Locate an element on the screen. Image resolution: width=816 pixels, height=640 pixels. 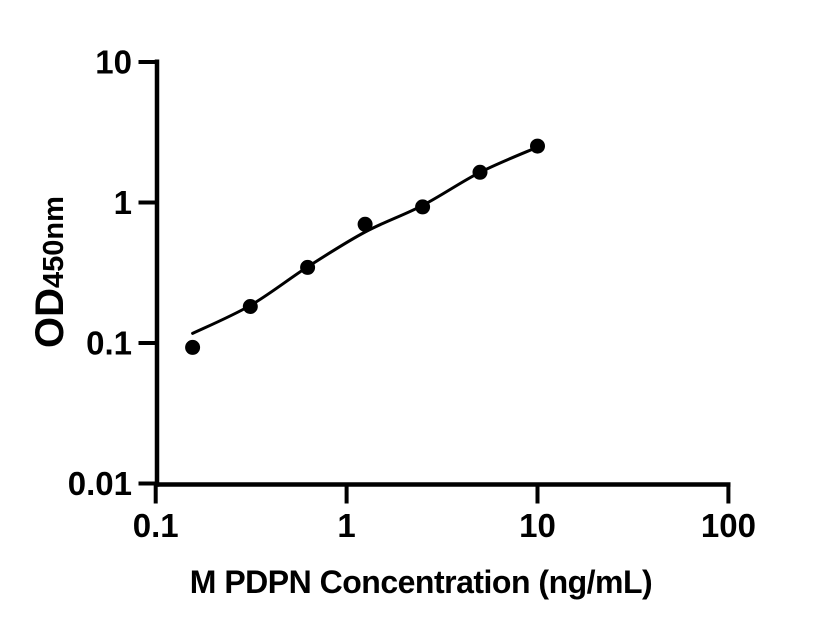
x-axis-title: M PDPN Concentration (ng/mL) is located at coordinates (421, 582).